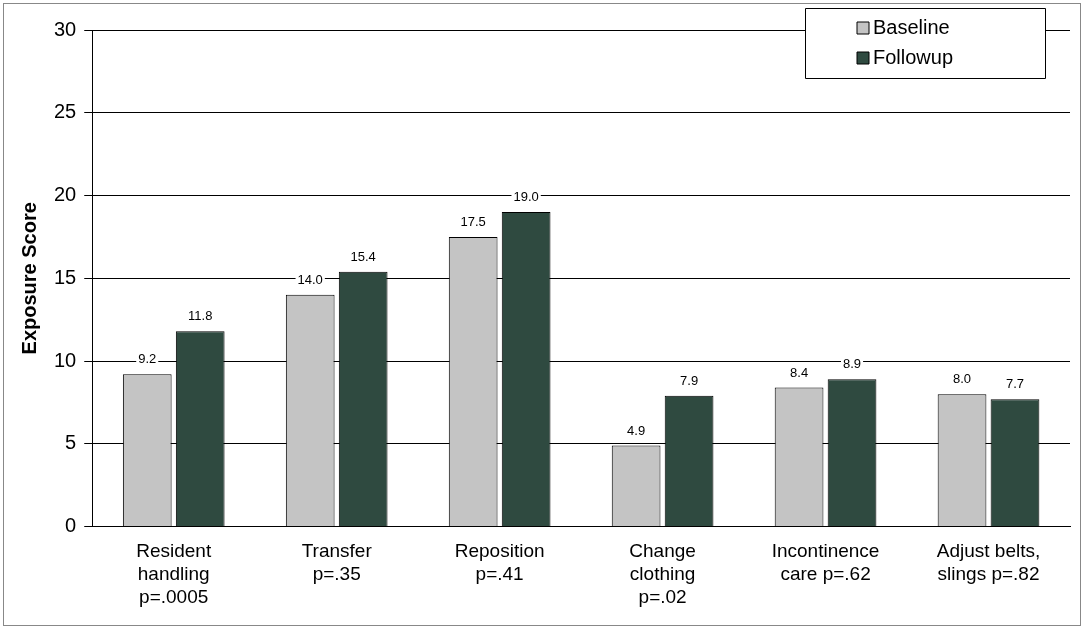  What do you see at coordinates (71, 525) in the screenshot?
I see `y-tick-label: 0` at bounding box center [71, 525].